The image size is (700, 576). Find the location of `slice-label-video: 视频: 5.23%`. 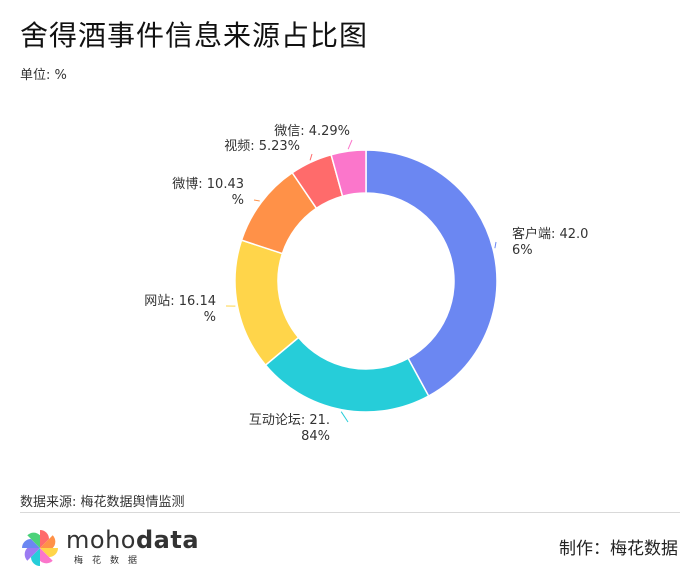

slice-label-video: 视频: 5.23% is located at coordinates (262, 146).